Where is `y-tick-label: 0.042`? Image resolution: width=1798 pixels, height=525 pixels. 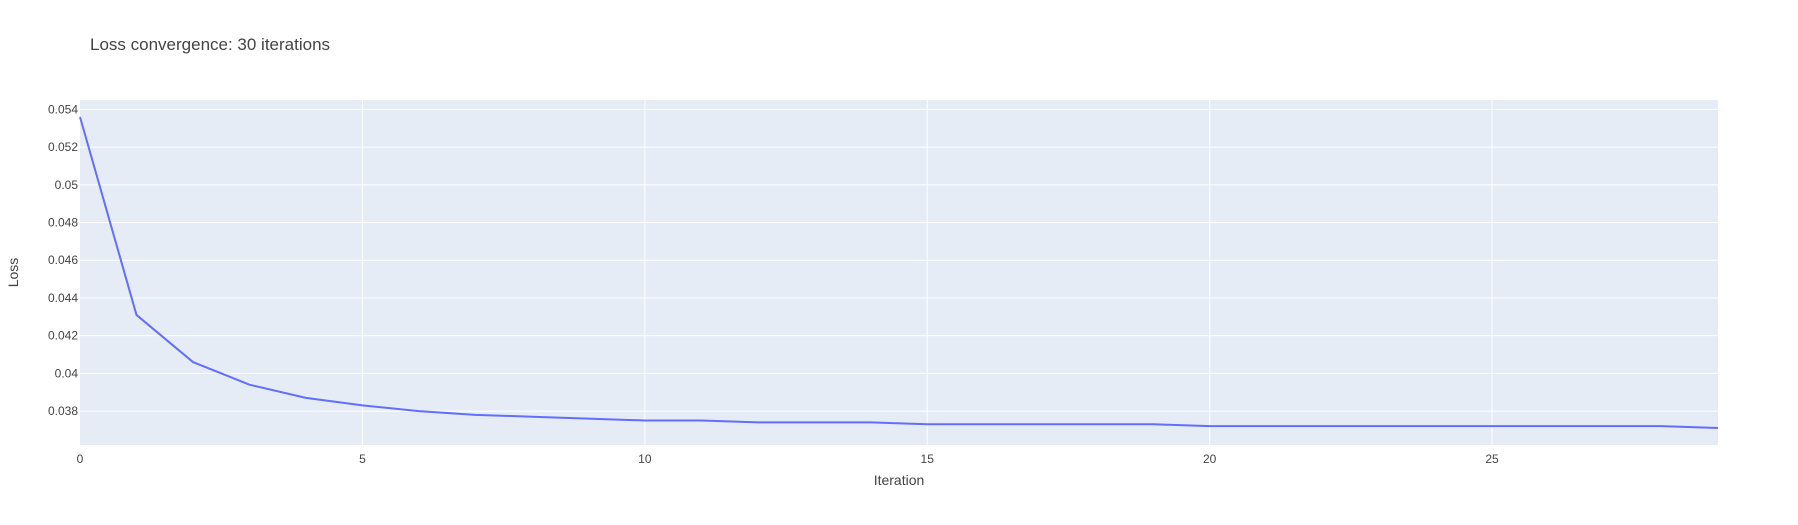
y-tick-label: 0.042 is located at coordinates (63, 336).